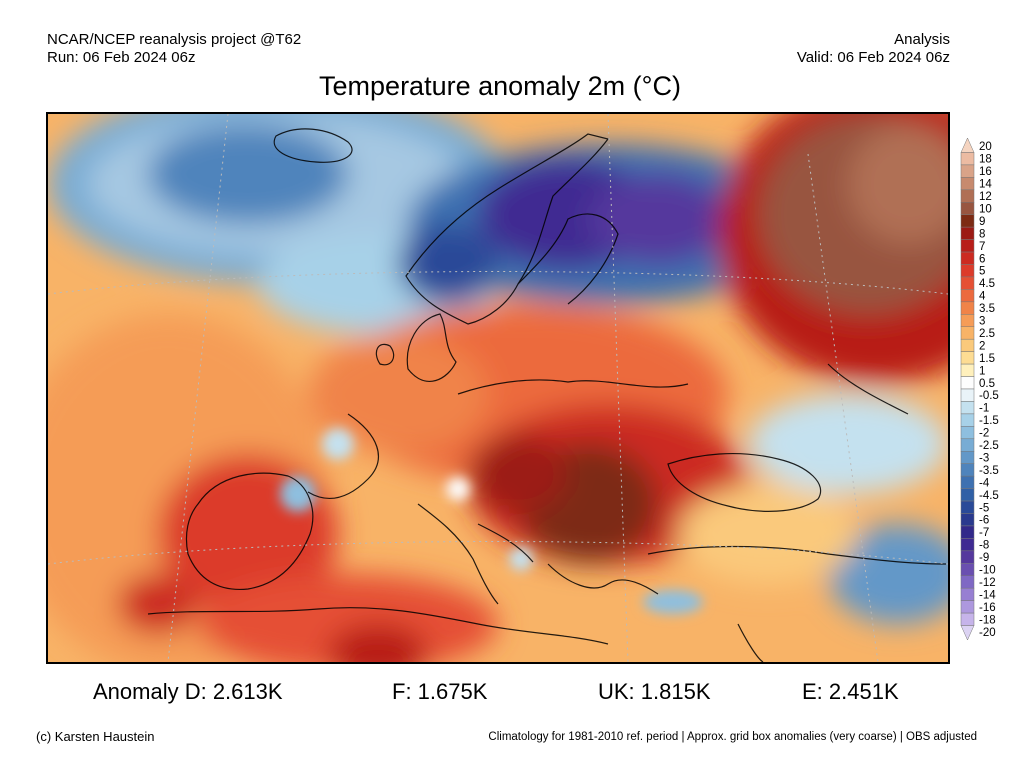  Describe the element at coordinates (987, 359) in the screenshot. I see `legend-label: 1.5` at that location.